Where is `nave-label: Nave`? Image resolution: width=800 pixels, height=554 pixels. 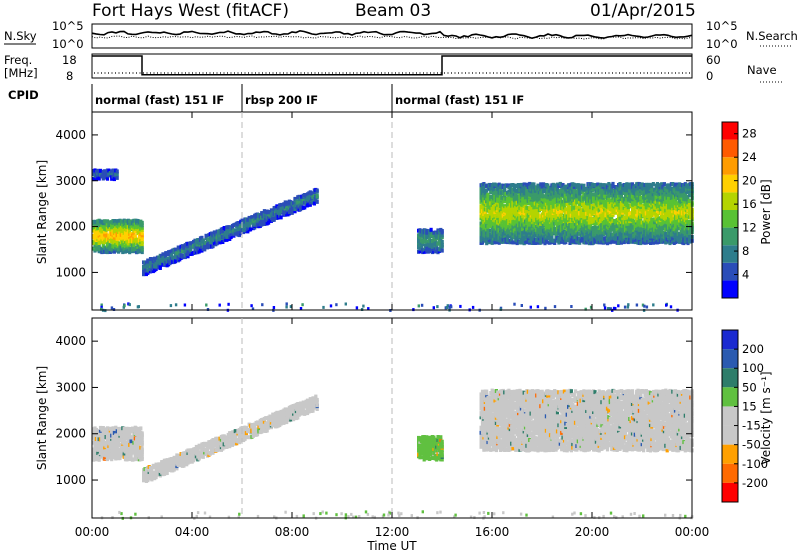 nave-label: Nave is located at coordinates (762, 70).